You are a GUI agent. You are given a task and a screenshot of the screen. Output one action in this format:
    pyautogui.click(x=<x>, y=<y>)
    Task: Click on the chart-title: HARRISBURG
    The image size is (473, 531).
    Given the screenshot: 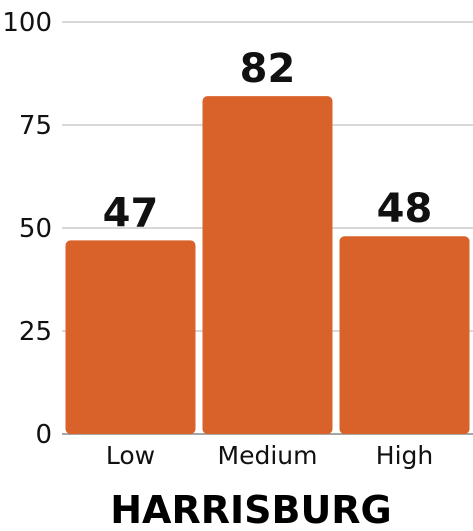 What is the action you would take?
    pyautogui.click(x=251, y=509)
    